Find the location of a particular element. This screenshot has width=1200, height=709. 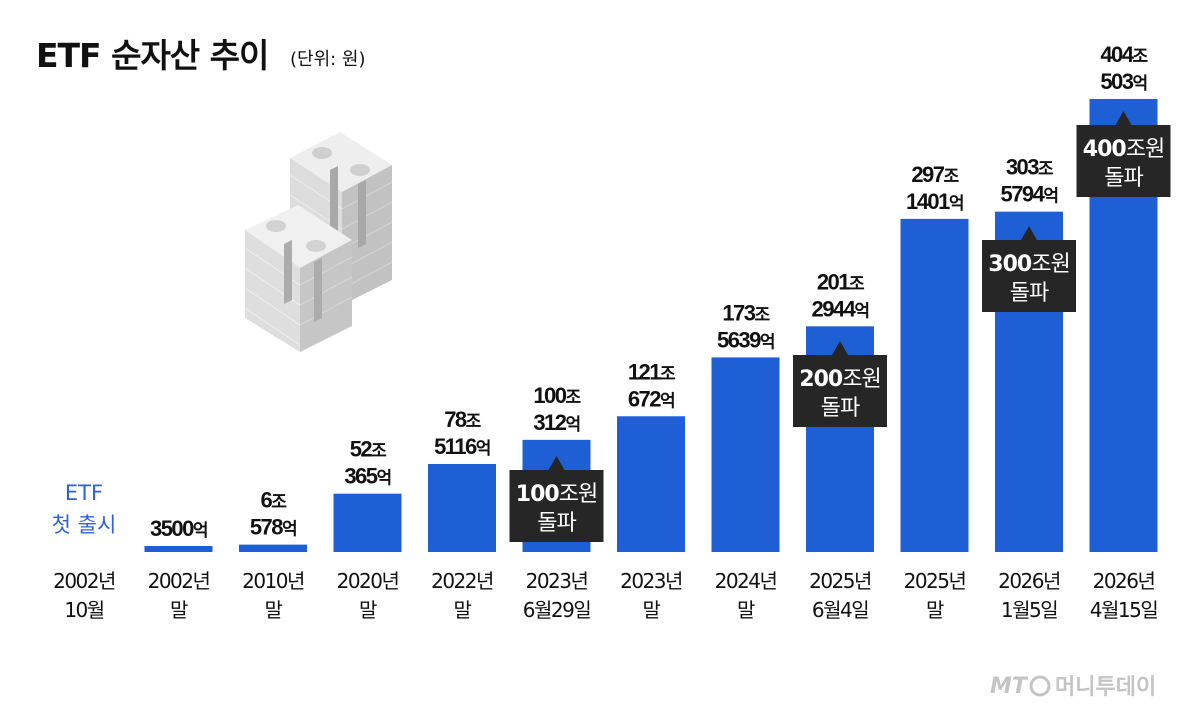

publisher-logo: MT 머니투데이 is located at coordinates (1073, 687).